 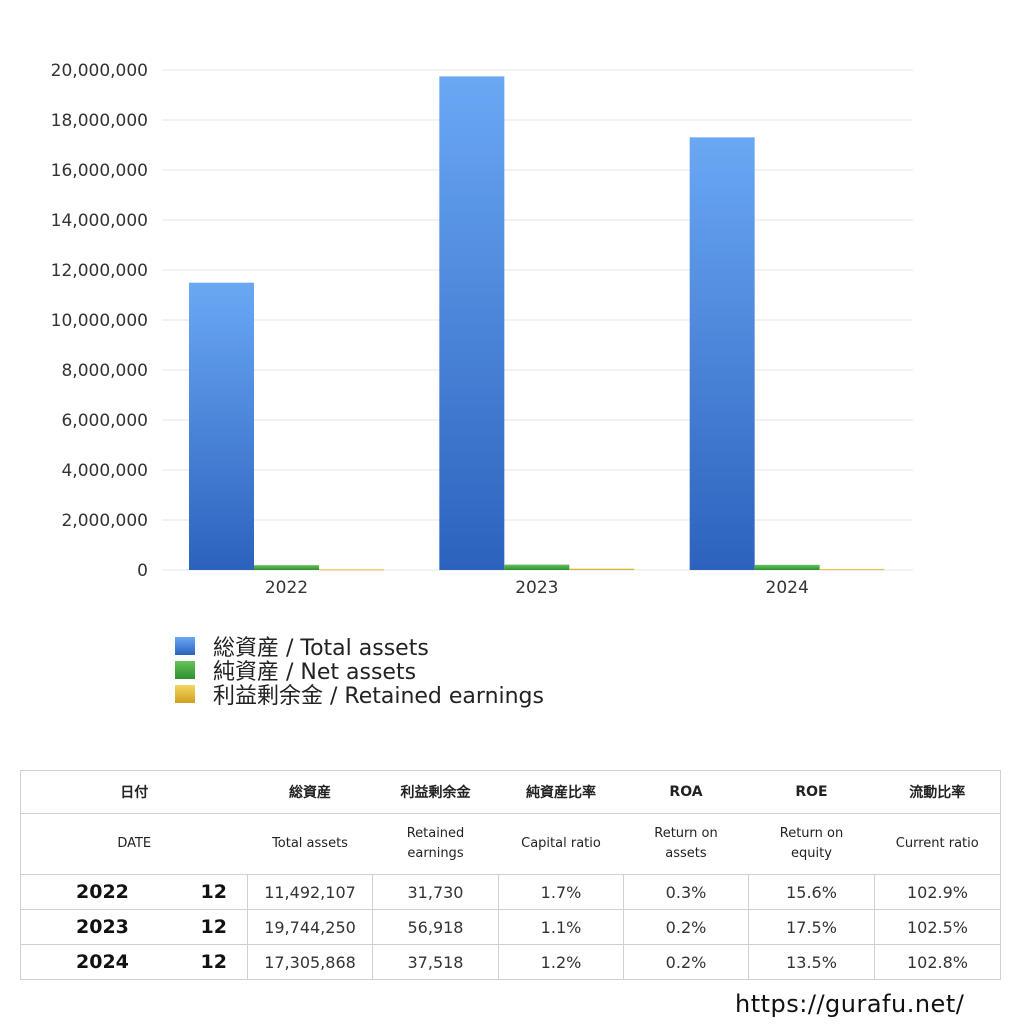 What do you see at coordinates (811, 962) in the screenshot?
I see `cell-roe: 13.5%` at bounding box center [811, 962].